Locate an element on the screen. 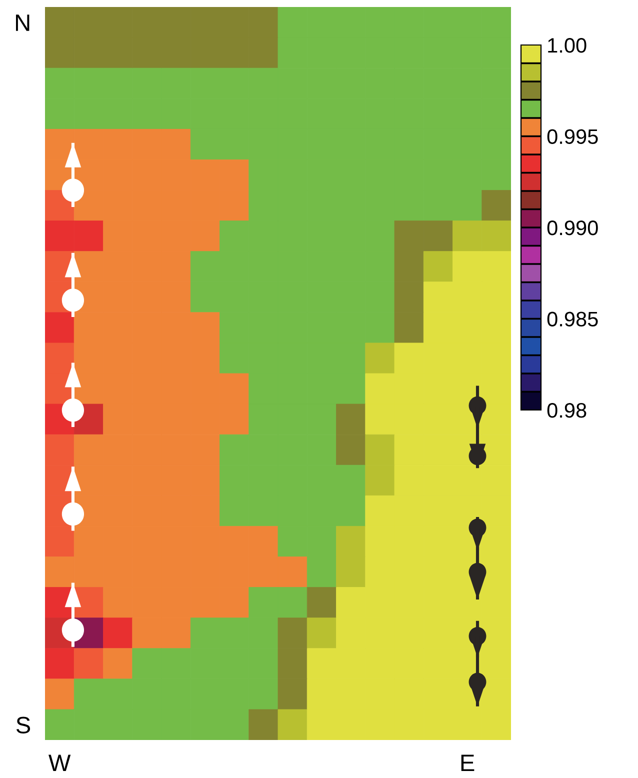 The height and width of the screenshot is (778, 638). x-tick-label: W is located at coordinates (59, 762).